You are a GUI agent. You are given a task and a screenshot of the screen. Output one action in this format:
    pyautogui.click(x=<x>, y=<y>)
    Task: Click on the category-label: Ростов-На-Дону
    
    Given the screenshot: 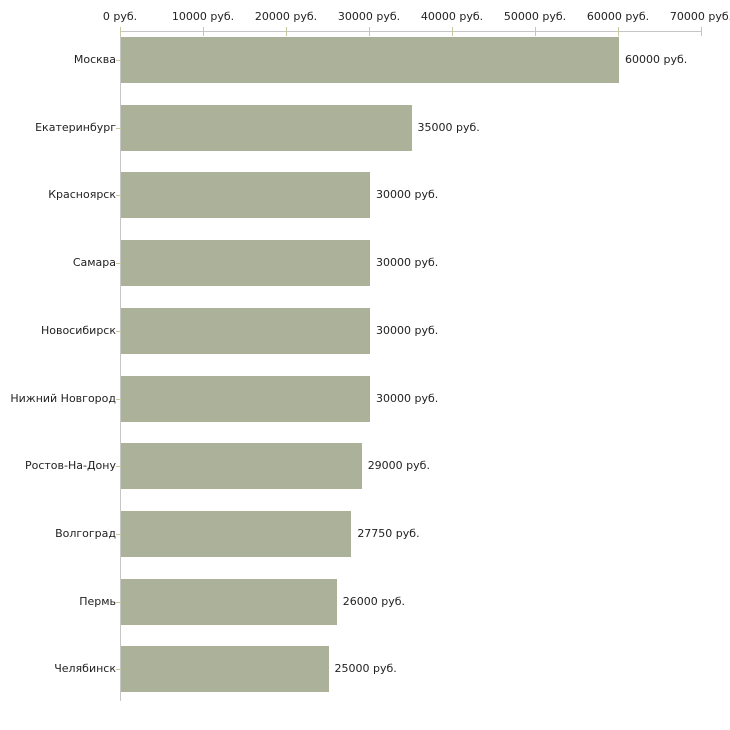 What is the action you would take?
    pyautogui.click(x=70, y=466)
    